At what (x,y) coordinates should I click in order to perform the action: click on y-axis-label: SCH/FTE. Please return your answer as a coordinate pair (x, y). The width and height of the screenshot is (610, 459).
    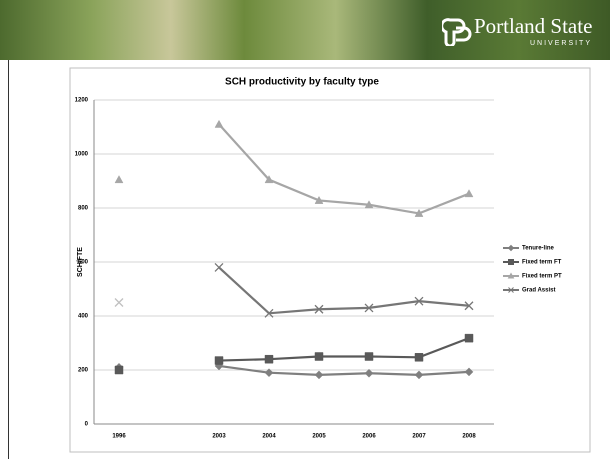
    Looking at the image, I should click on (80, 262).